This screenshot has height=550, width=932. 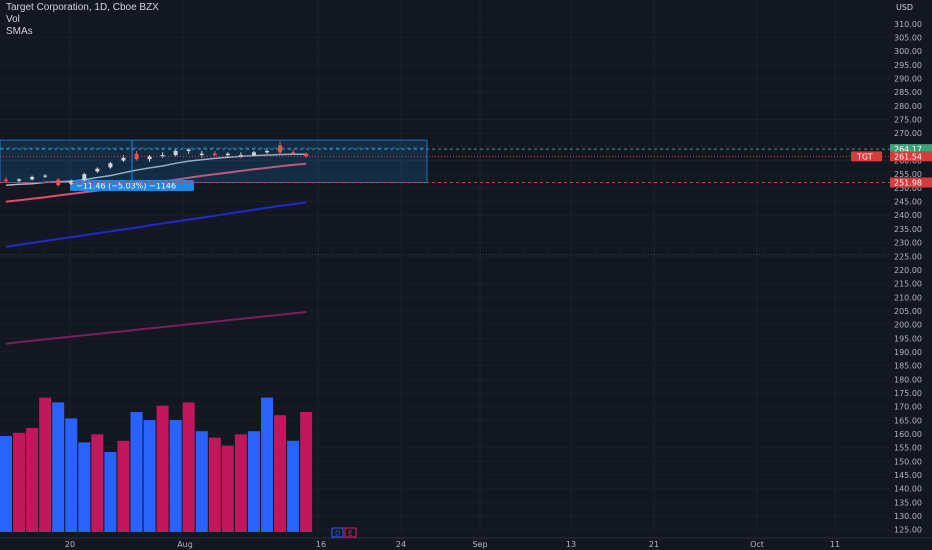 I want to click on volume-indicator-label: Vol, so click(x=13, y=19).